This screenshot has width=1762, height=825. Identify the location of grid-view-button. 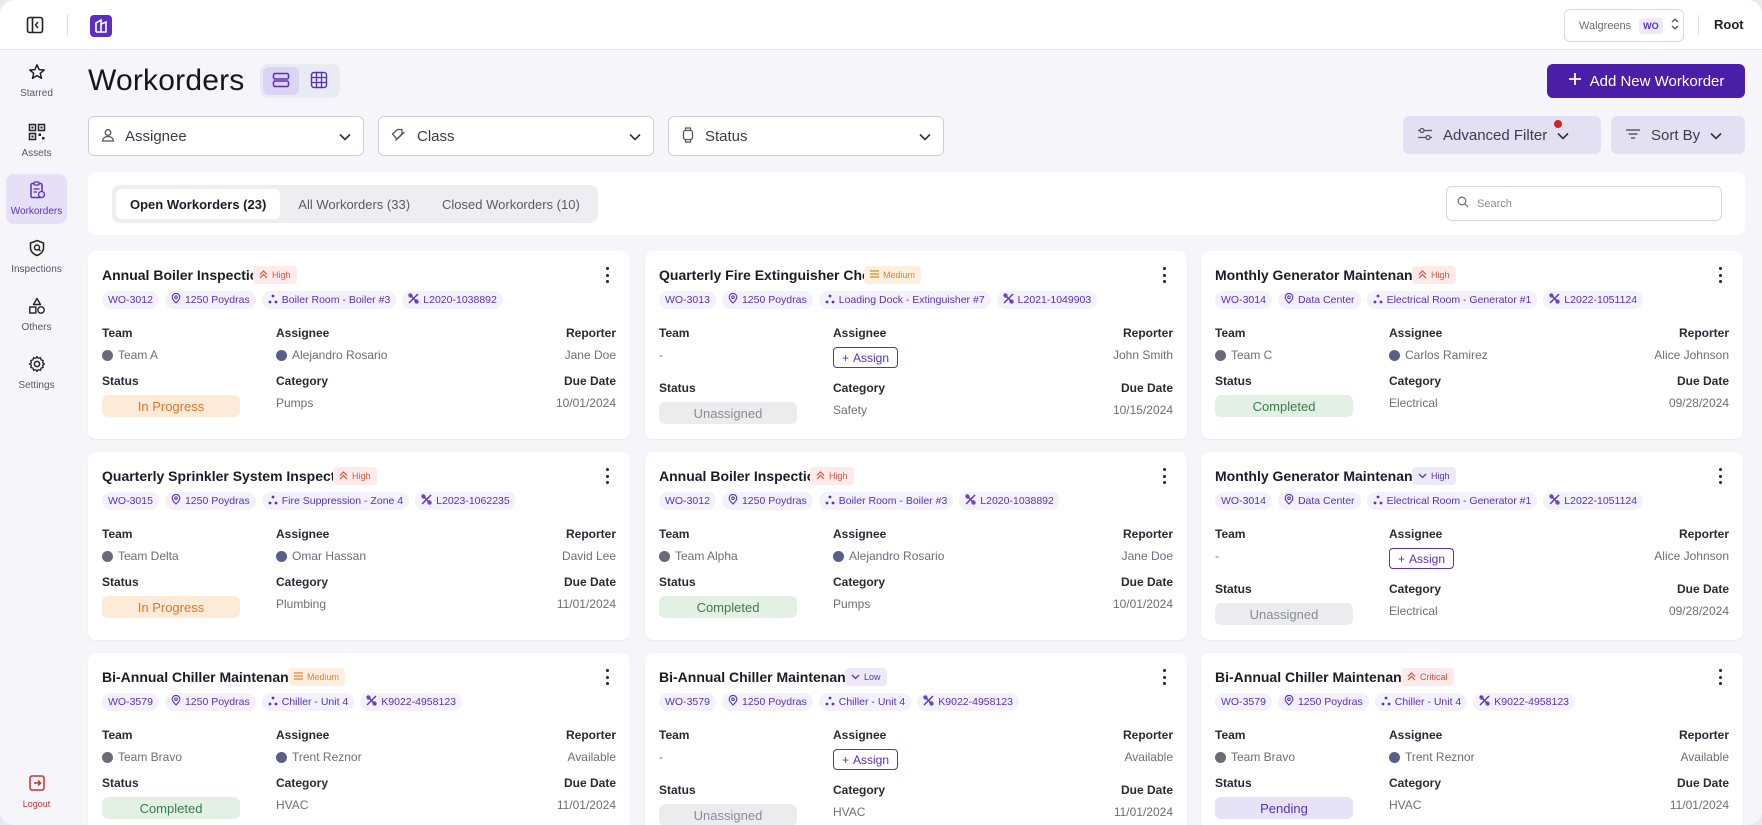
(319, 81).